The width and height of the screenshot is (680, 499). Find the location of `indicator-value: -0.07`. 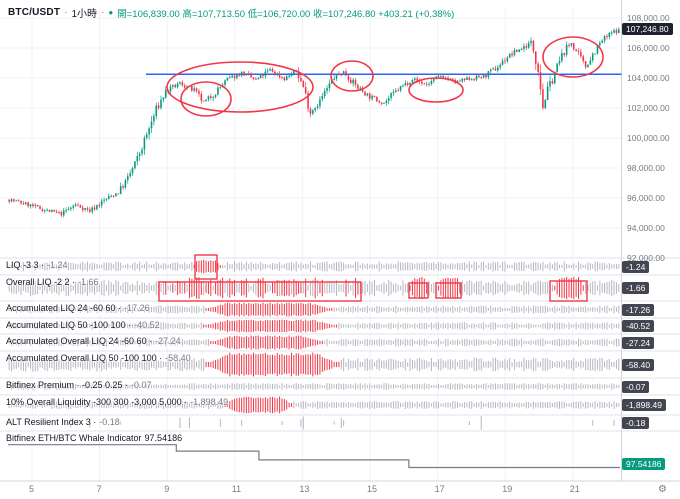

indicator-value: -0.07 is located at coordinates (141, 385).